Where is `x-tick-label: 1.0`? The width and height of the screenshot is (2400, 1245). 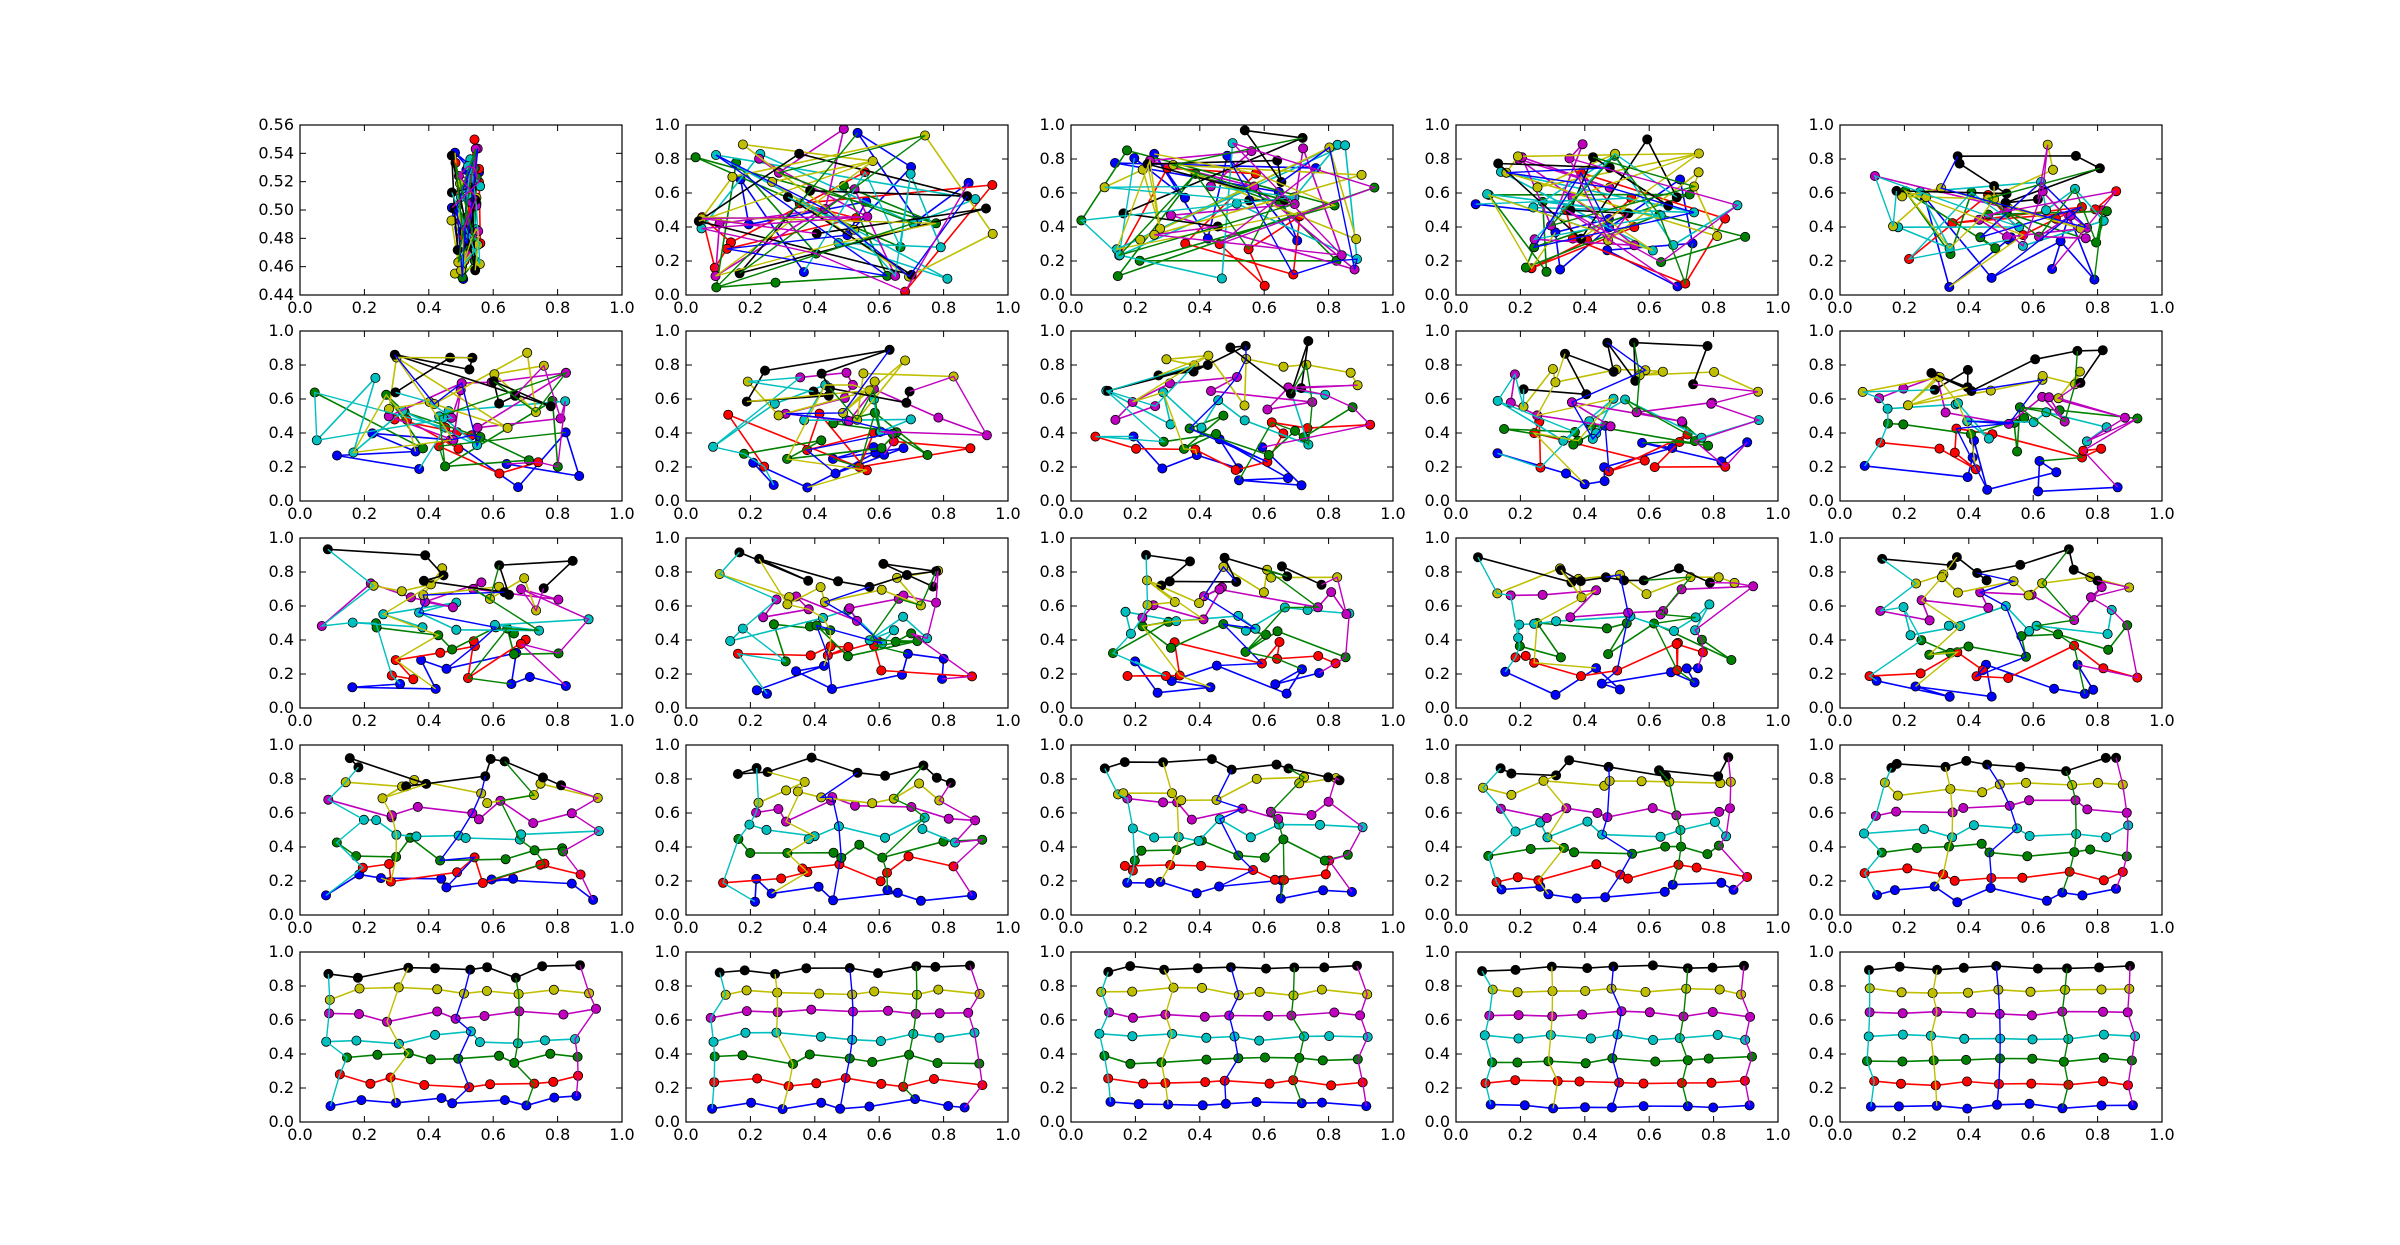 x-tick-label: 1.0 is located at coordinates (2161, 513).